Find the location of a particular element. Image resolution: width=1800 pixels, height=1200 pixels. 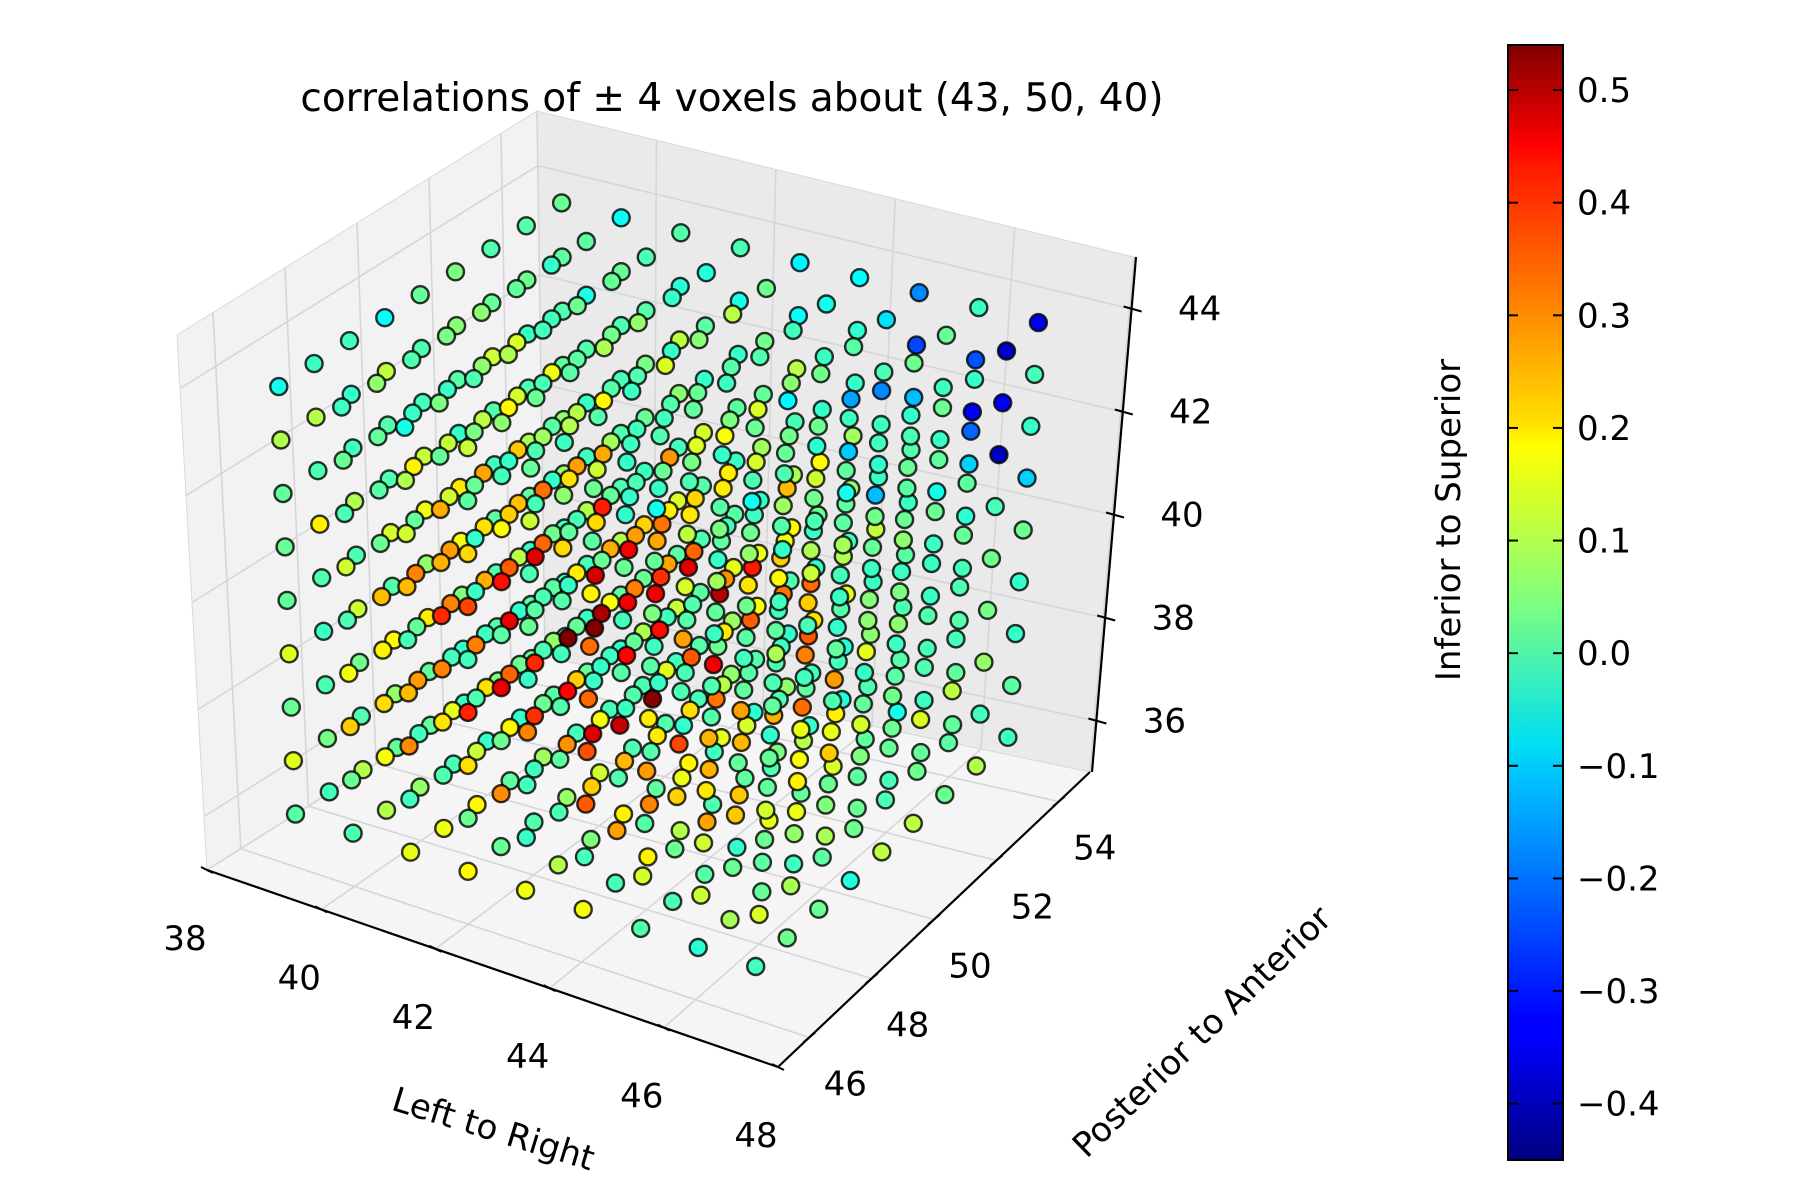

colorbar-tick-label: −0.1 is located at coordinates (1618, 767).